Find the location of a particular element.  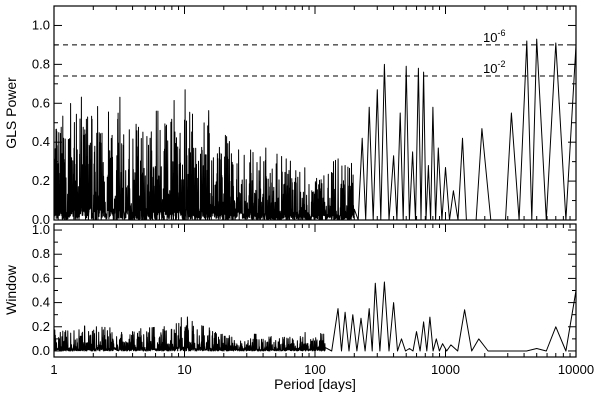

gls-y-axis-label: GLS Power is located at coordinates (11, 113).